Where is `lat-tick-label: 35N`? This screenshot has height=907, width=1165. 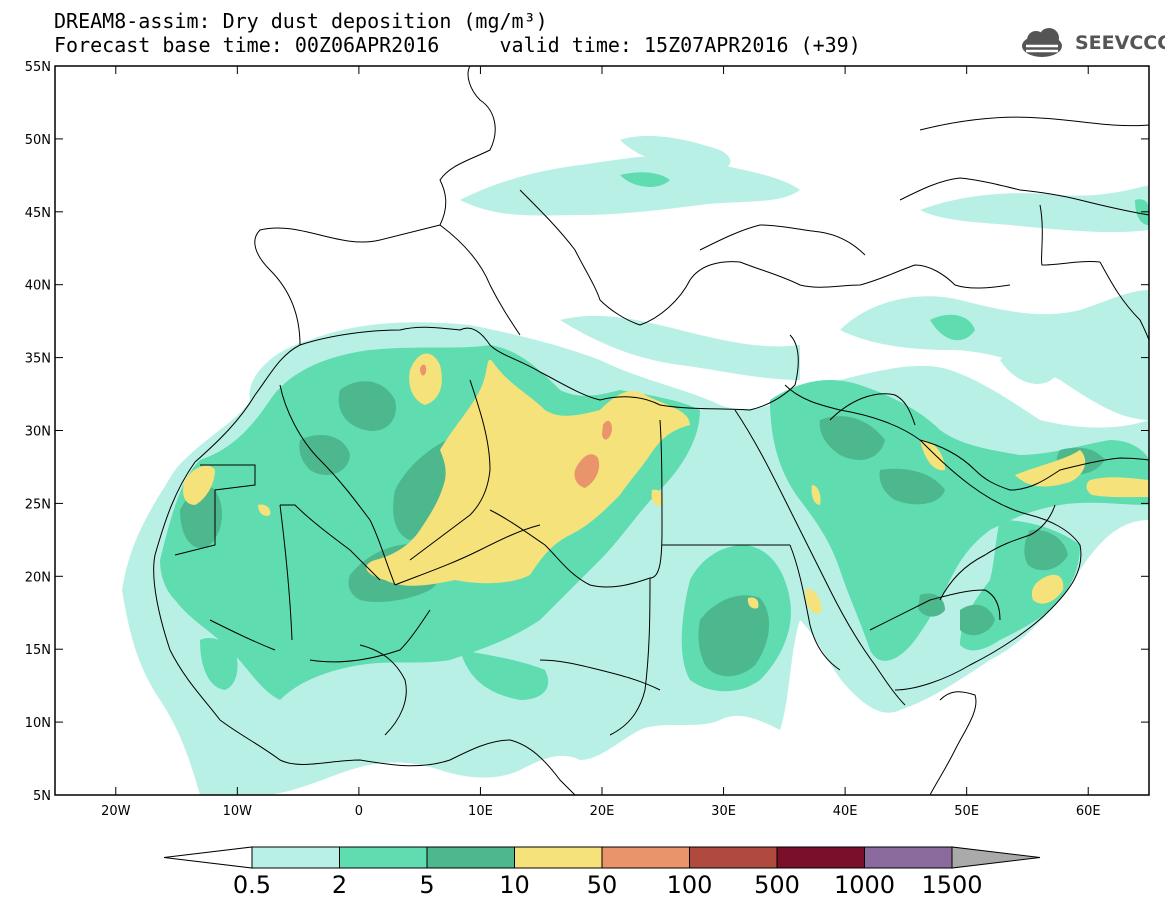 lat-tick-label: 35N is located at coordinates (38, 359).